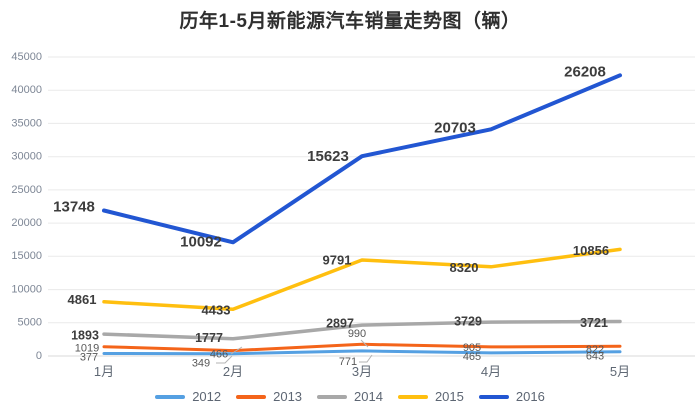 This screenshot has width=700, height=418. Describe the element at coordinates (328, 156) in the screenshot. I see `data-label-2016-3月: 15623` at that location.